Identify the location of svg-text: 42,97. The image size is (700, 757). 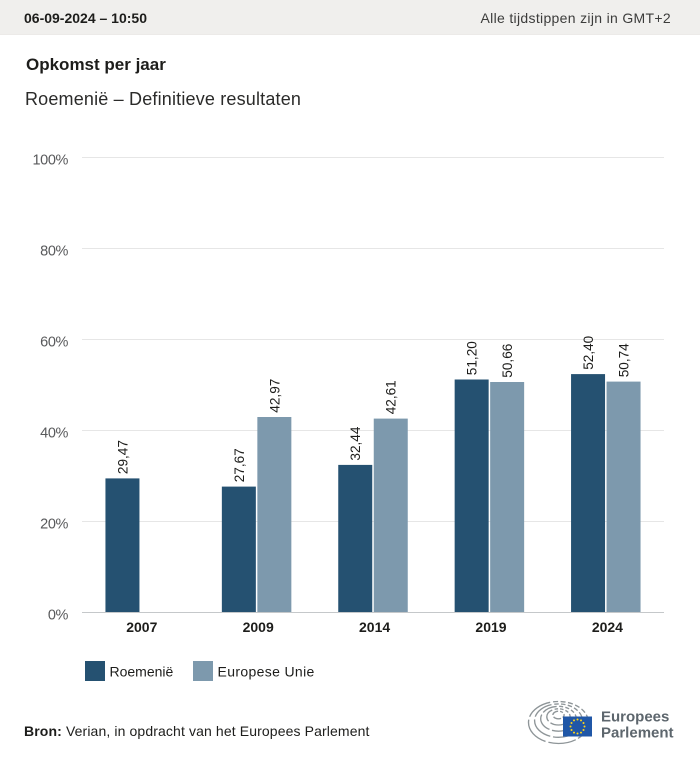
(274, 396).